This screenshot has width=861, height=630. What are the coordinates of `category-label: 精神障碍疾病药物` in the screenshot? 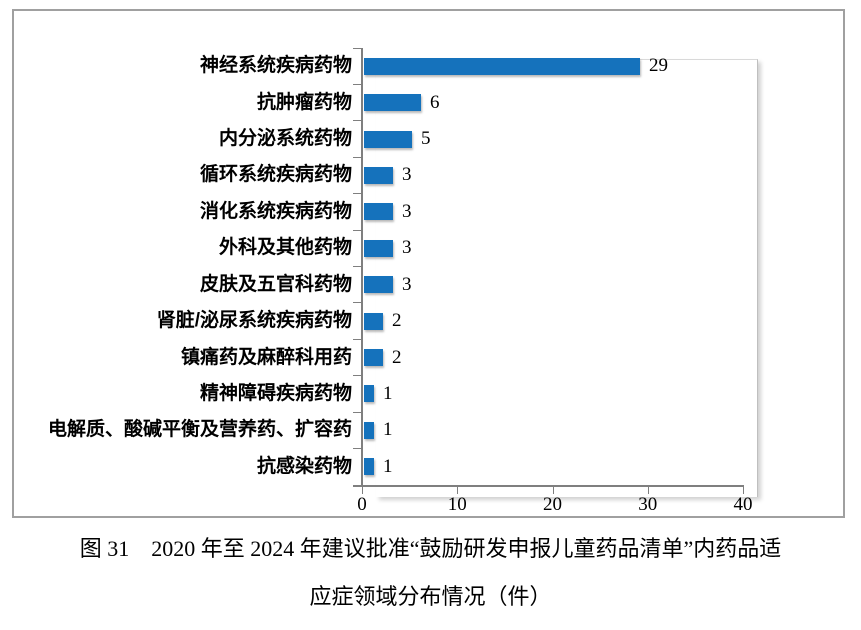 It's located at (275, 393).